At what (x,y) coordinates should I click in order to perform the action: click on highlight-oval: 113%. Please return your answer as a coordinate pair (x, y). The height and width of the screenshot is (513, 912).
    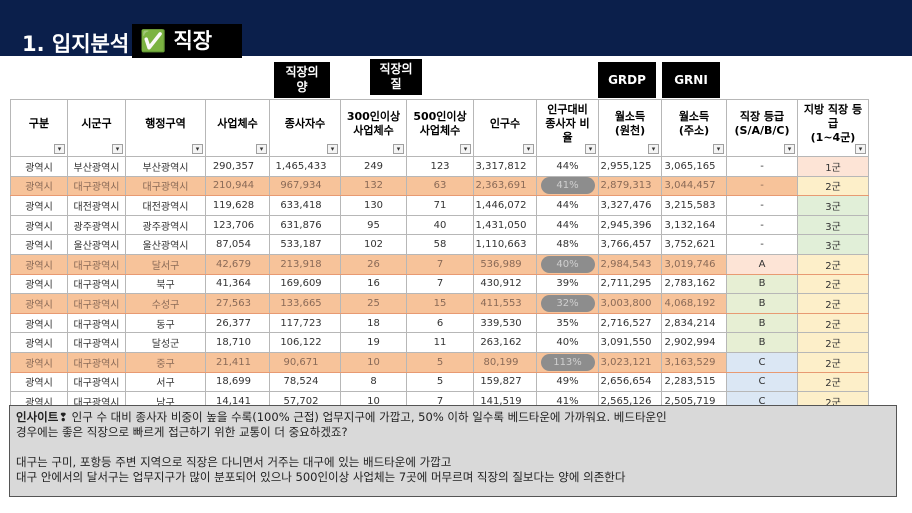
    Looking at the image, I should click on (567, 362).